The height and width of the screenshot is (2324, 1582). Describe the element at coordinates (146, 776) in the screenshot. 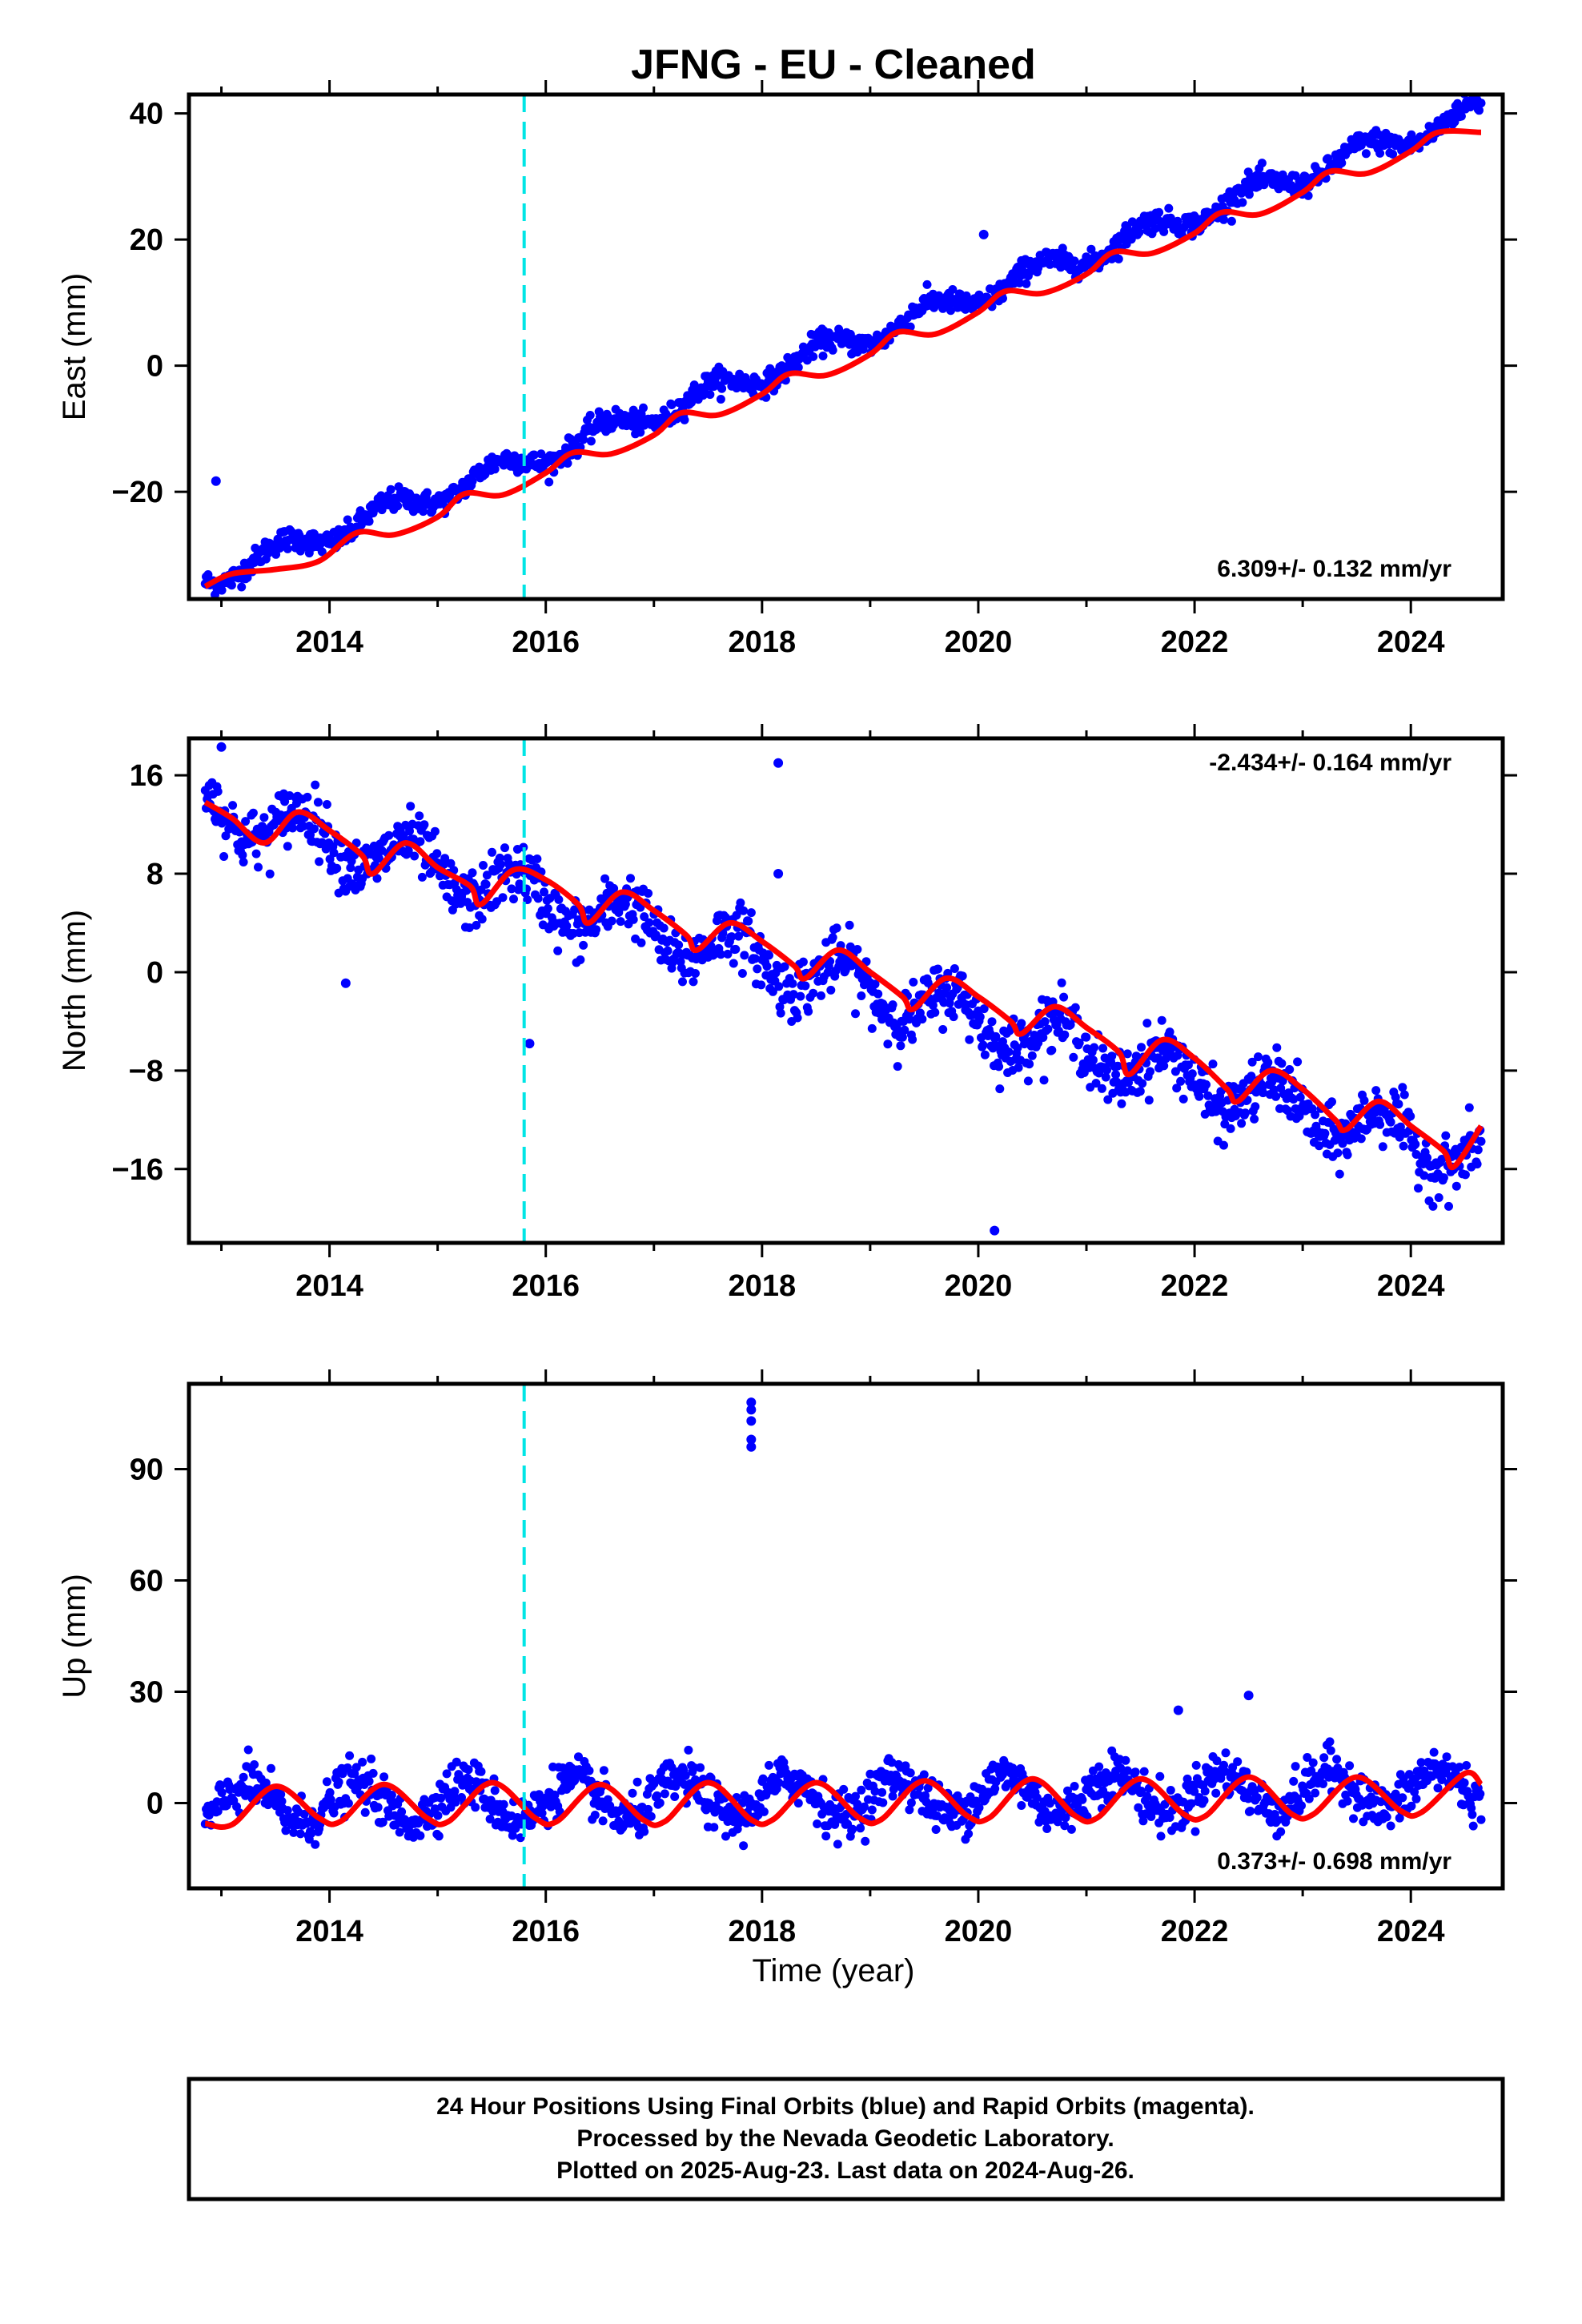

I see `y-tick-label: 16` at that location.